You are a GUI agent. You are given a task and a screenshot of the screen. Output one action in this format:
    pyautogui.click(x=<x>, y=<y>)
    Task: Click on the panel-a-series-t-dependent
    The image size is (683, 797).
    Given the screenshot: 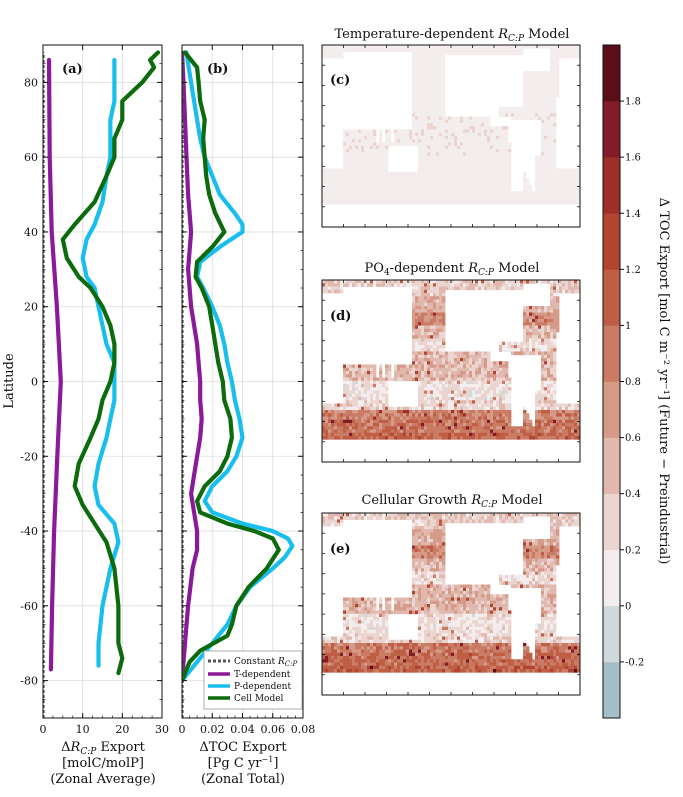 What is the action you would take?
    pyautogui.click(x=54, y=364)
    